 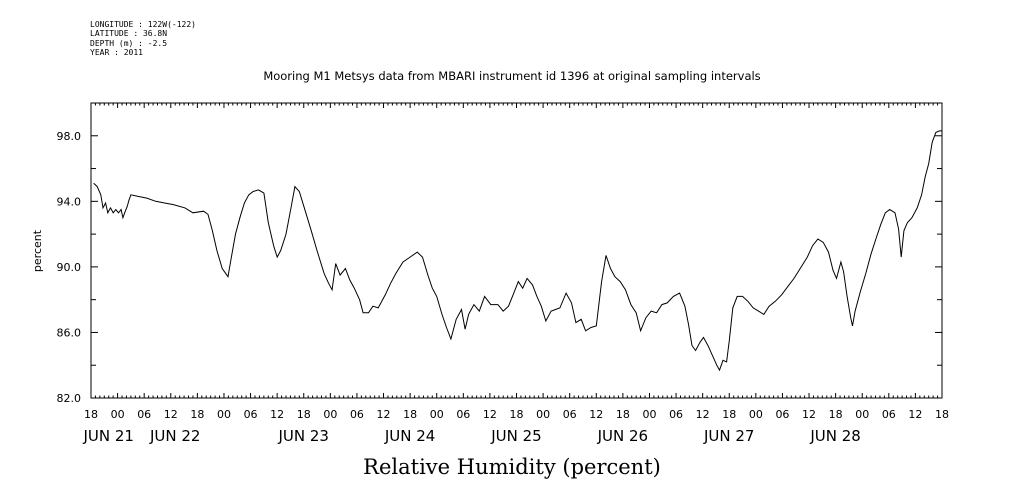 What do you see at coordinates (512, 467) in the screenshot?
I see `x-axis-label: Relative Humidity (percent)` at bounding box center [512, 467].